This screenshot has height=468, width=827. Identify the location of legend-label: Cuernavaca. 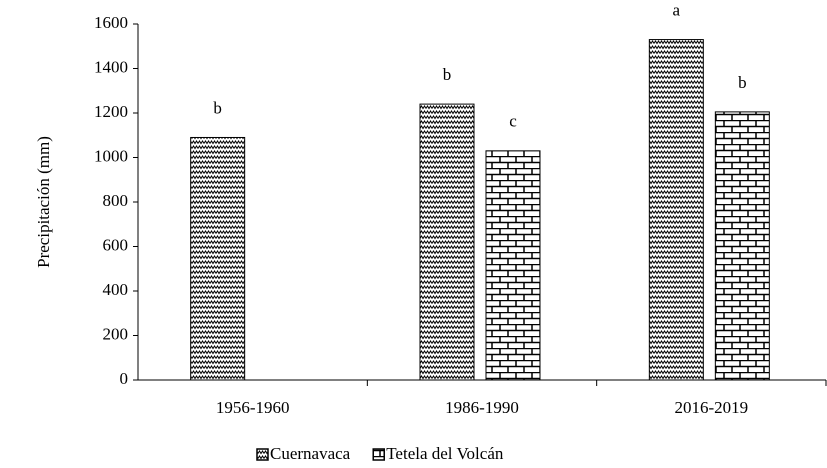
(310, 453).